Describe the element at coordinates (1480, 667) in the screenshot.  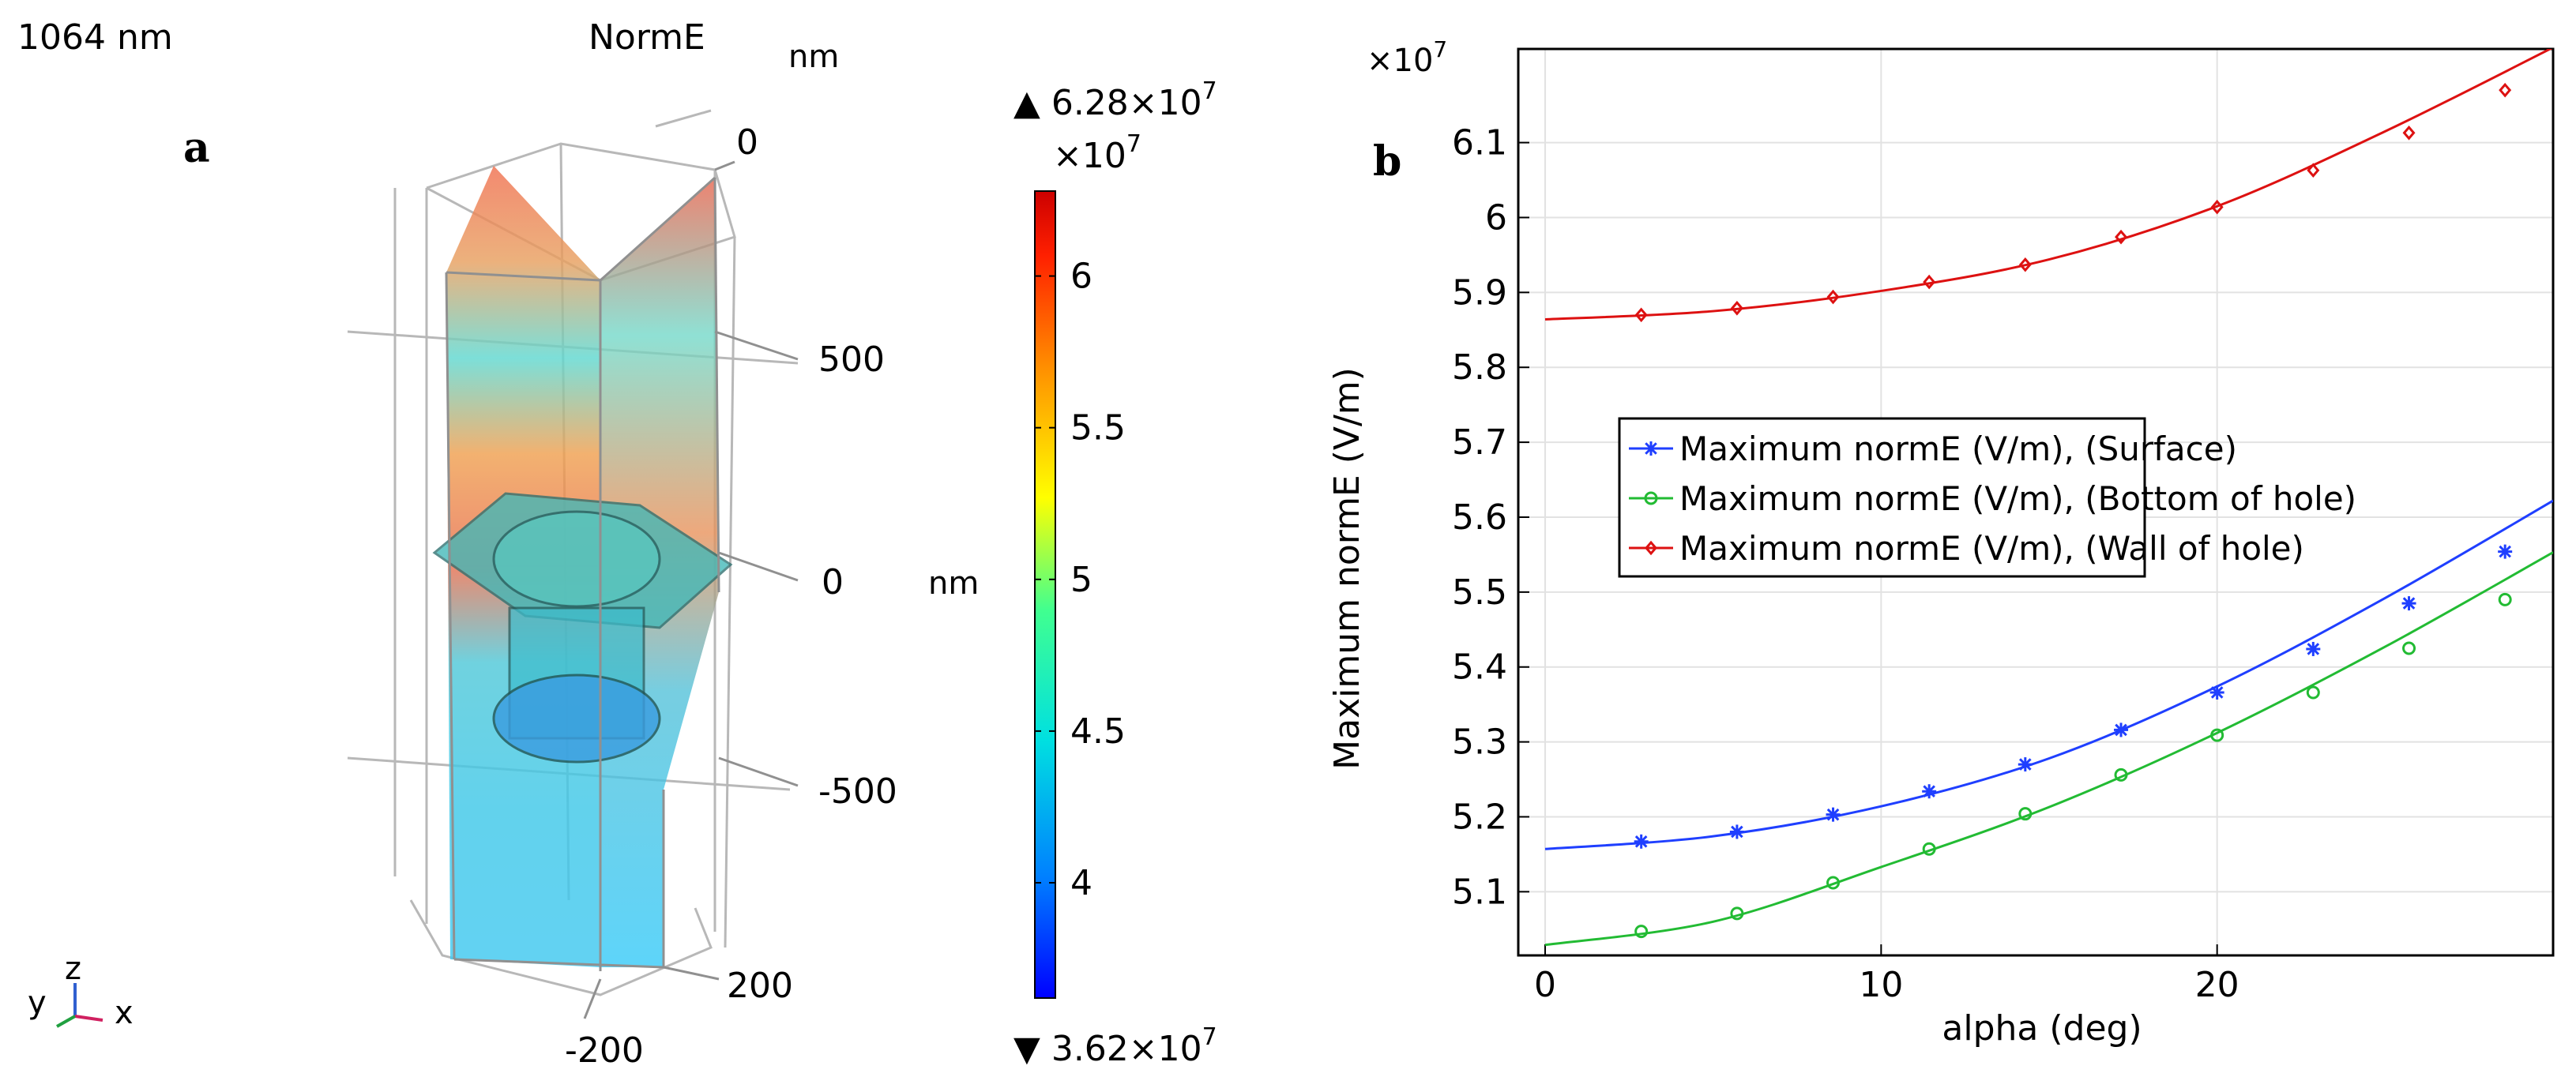
I see `y-tick-label: 5.4` at that location.